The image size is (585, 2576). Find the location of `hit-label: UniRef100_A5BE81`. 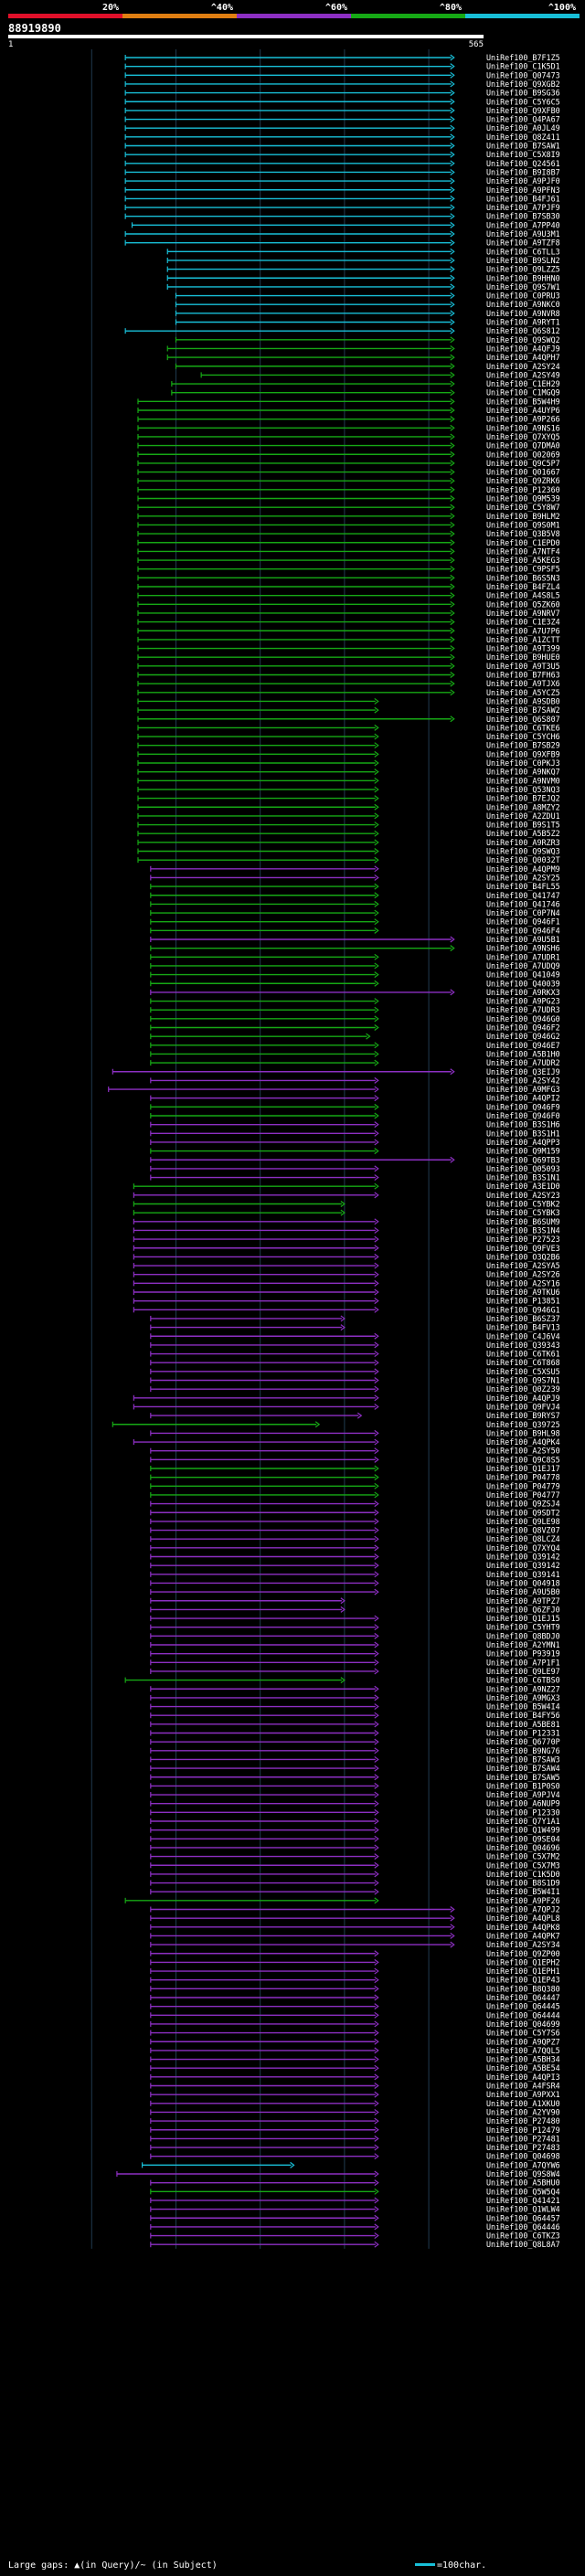

hit-label: UniRef100_A5BE81 is located at coordinates (523, 1724).